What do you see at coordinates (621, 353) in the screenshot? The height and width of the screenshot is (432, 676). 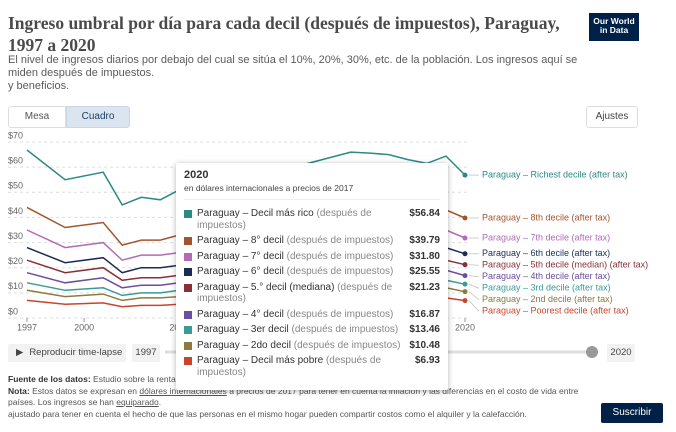 I see `timeline-end: 2020` at bounding box center [621, 353].